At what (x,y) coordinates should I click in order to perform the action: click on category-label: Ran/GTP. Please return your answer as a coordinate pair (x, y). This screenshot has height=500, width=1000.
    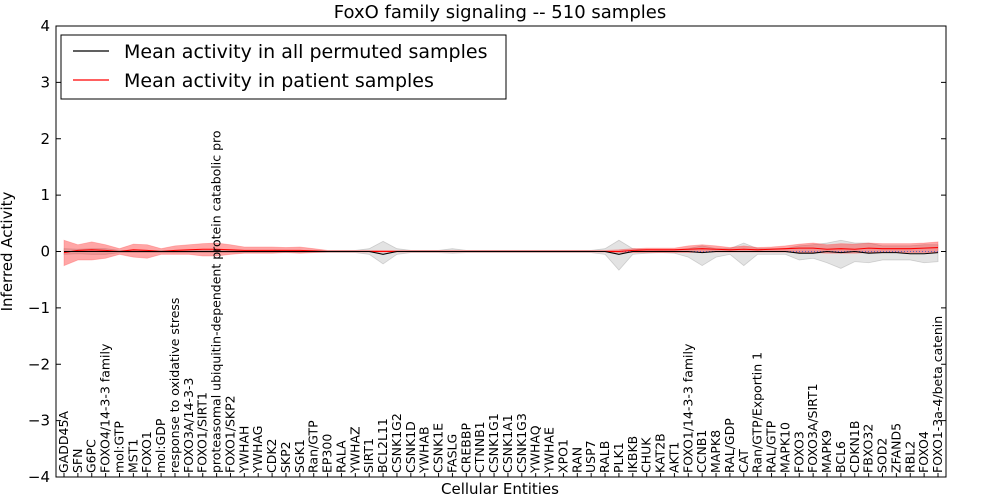
    Looking at the image, I should click on (313, 446).